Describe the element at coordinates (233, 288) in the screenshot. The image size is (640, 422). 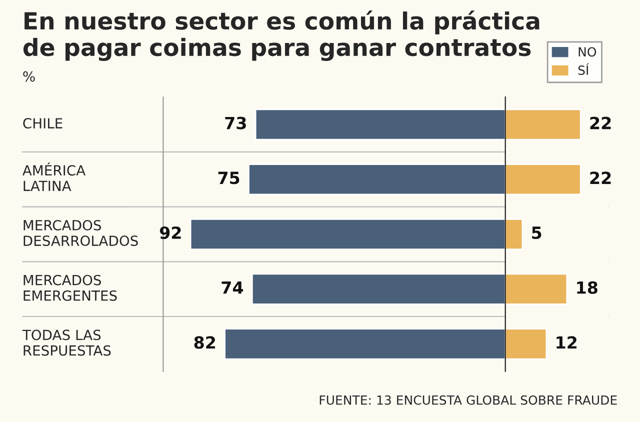
I see `data-label: 74` at that location.